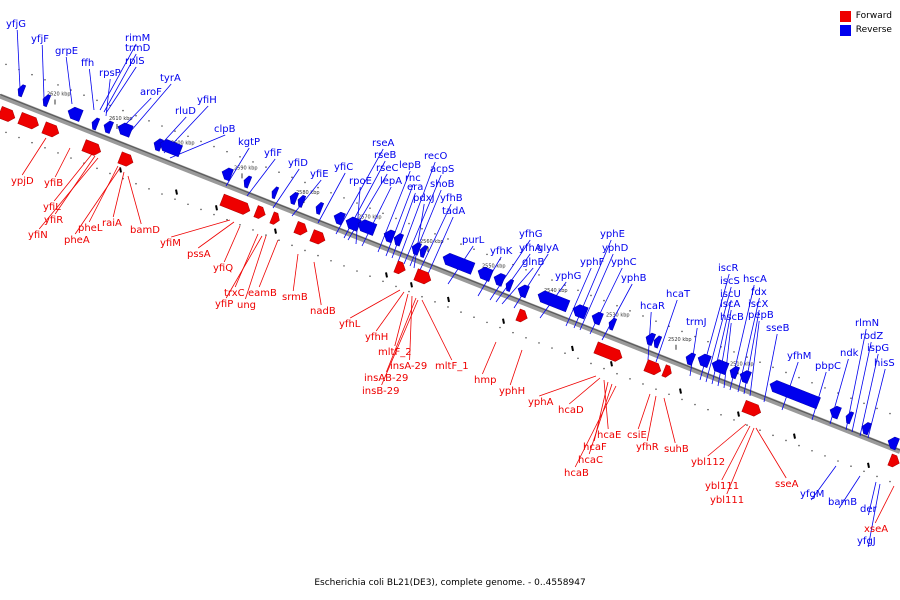  What do you see at coordinates (865, 23) in the screenshot?
I see `strand-legend: Forward Reverse` at bounding box center [865, 23].